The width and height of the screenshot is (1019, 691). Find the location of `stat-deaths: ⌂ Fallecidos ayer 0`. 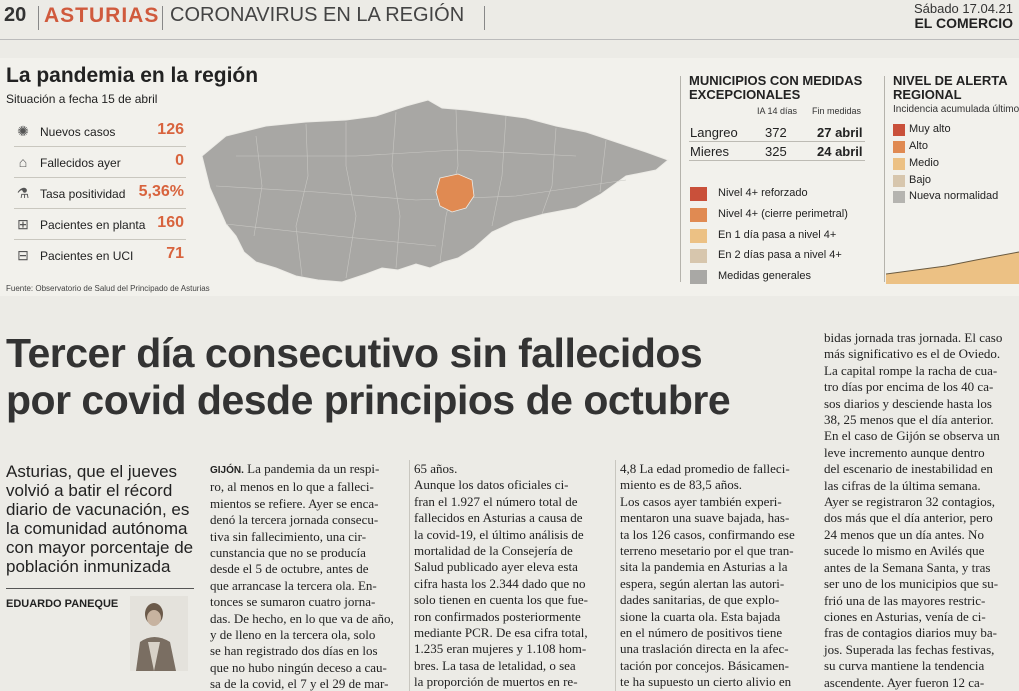

stat-deaths: ⌂ Fallecidos ayer 0 is located at coordinates (100, 162).